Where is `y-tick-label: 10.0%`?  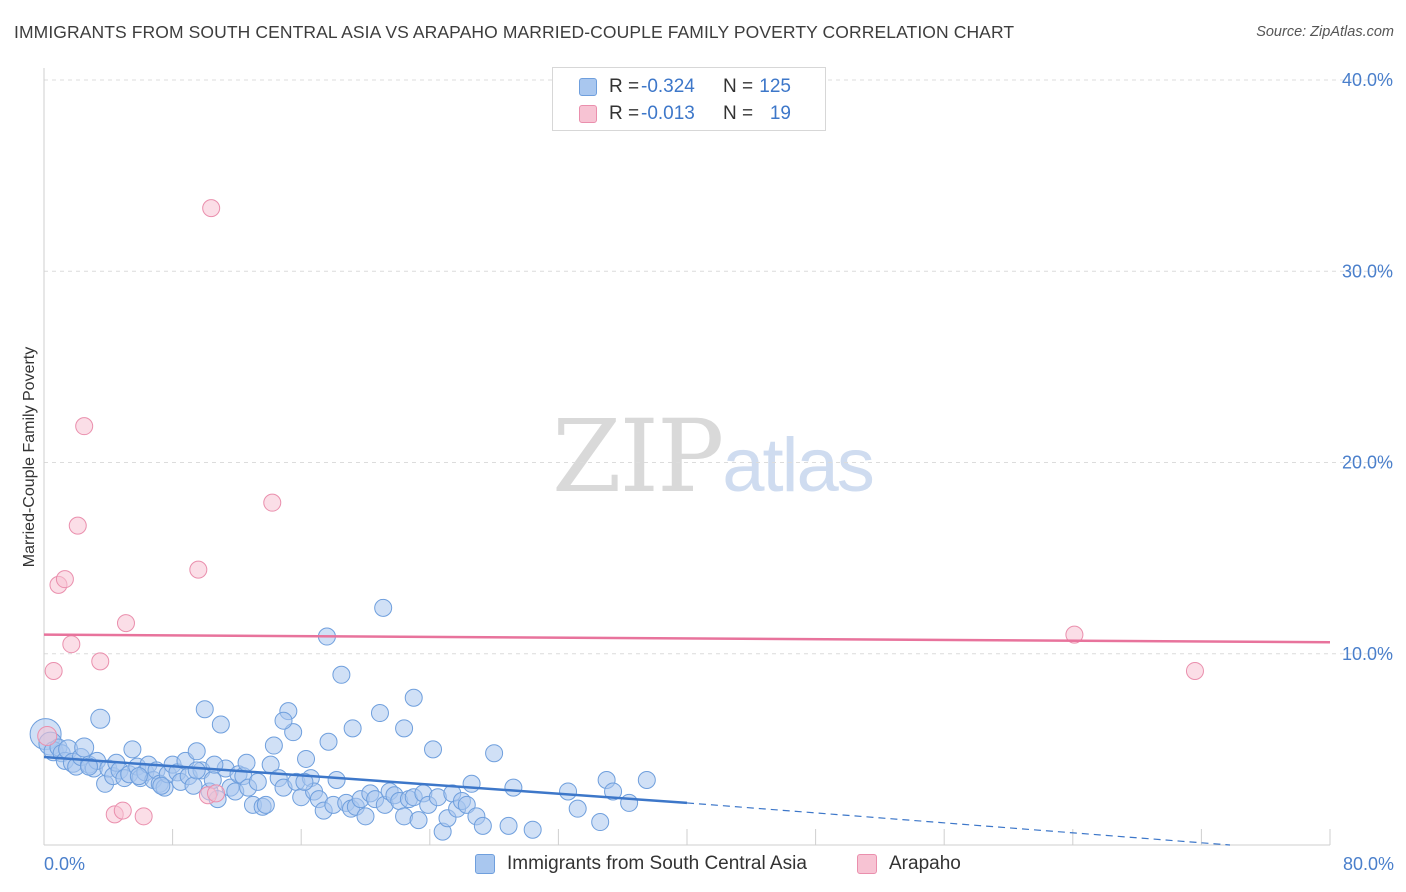 y-tick-label: 10.0% is located at coordinates (1367, 654).